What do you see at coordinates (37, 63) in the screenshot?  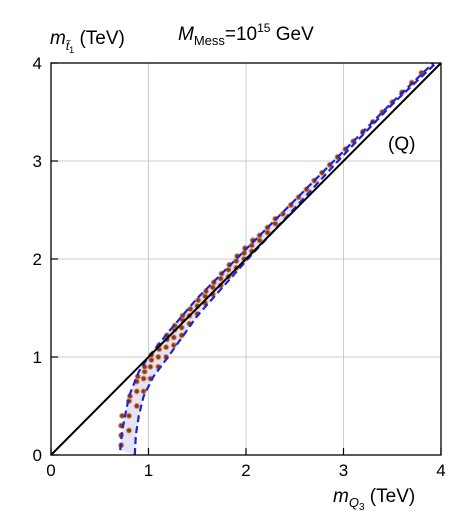 I see `y-tick-label: 4` at bounding box center [37, 63].